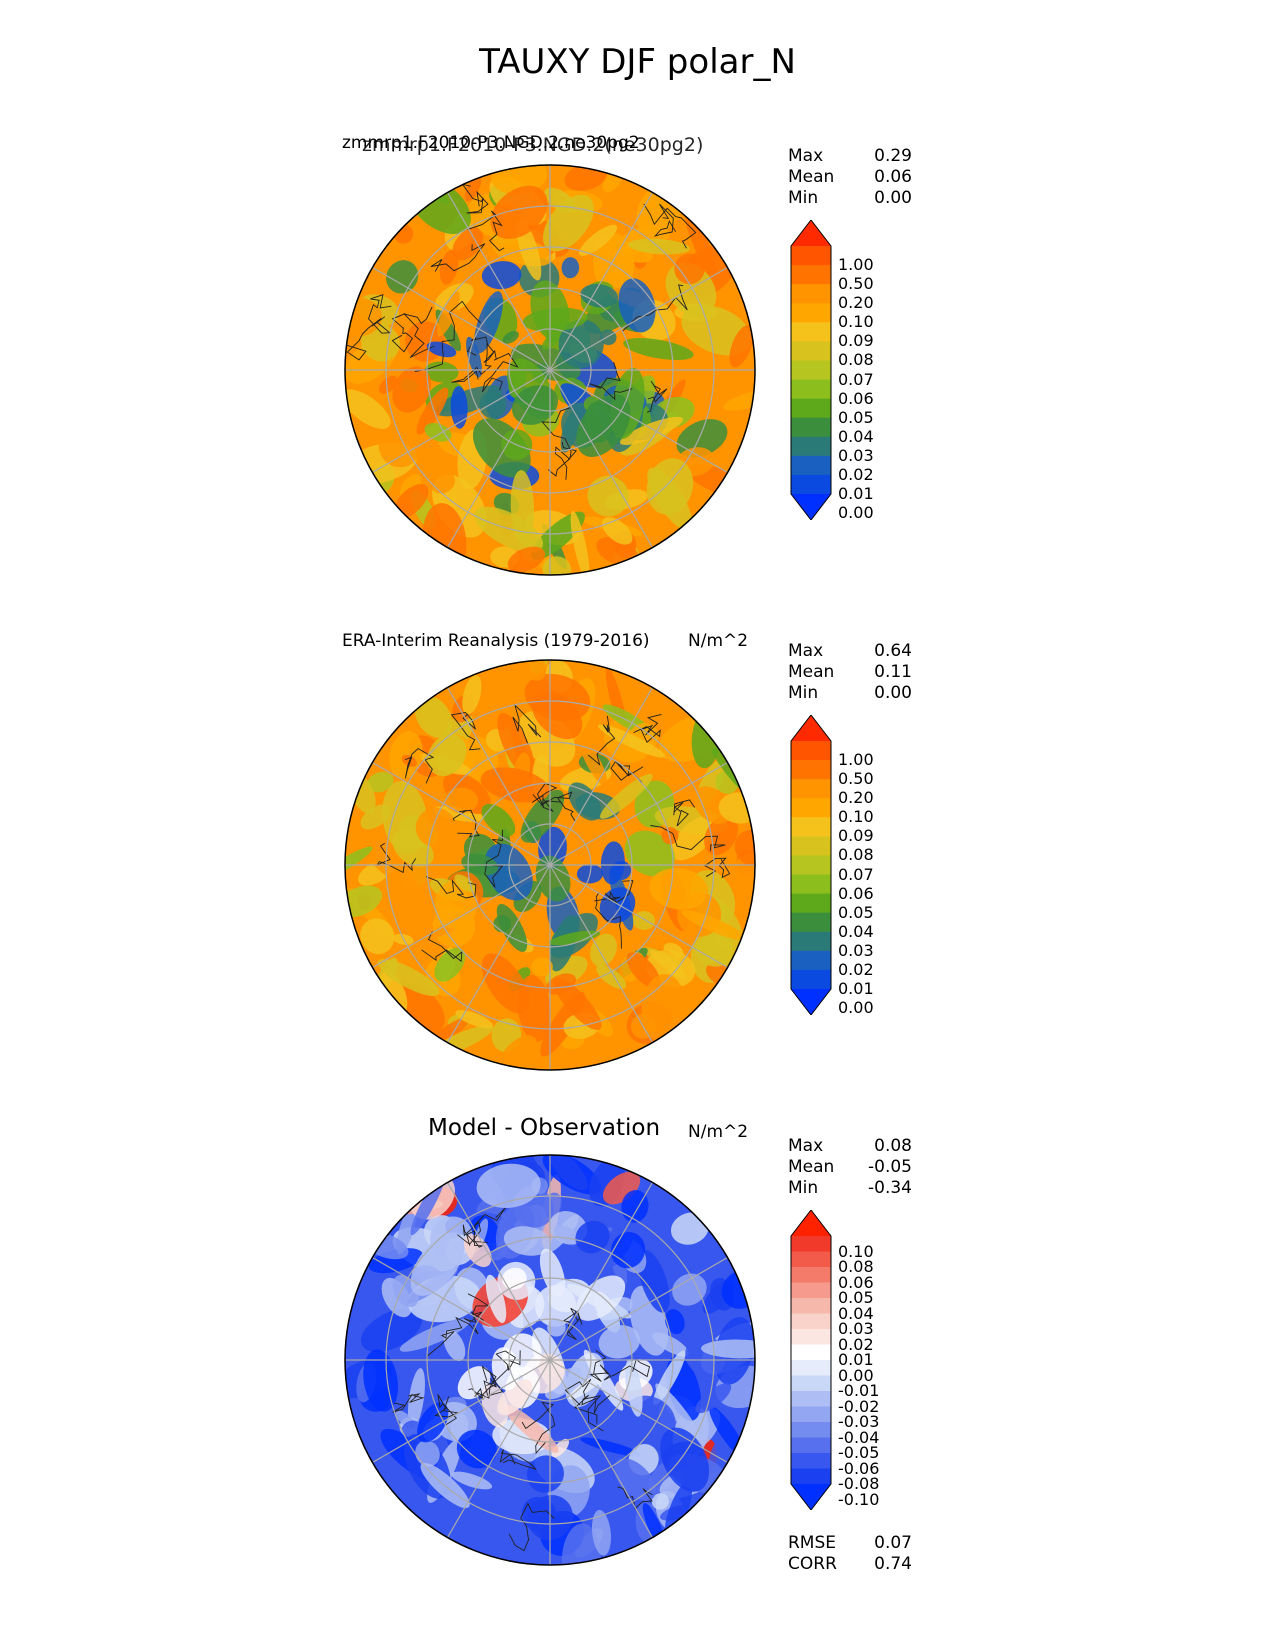 The width and height of the screenshot is (1275, 1650). What do you see at coordinates (718, 641) in the screenshot?
I see `panel-2-units: N/m^2` at bounding box center [718, 641].